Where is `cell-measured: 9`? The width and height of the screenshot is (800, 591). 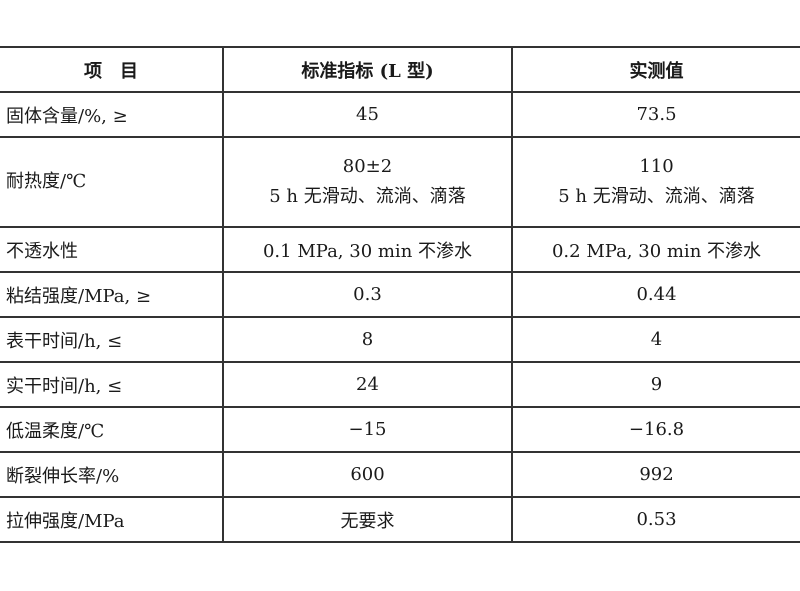
cell-measured: 9 is located at coordinates (655, 384).